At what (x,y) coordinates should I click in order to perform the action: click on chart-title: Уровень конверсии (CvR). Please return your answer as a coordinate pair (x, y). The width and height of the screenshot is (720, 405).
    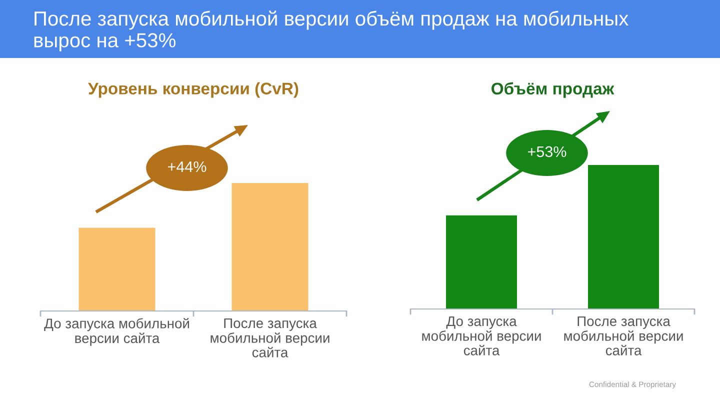
    Looking at the image, I should click on (193, 90).